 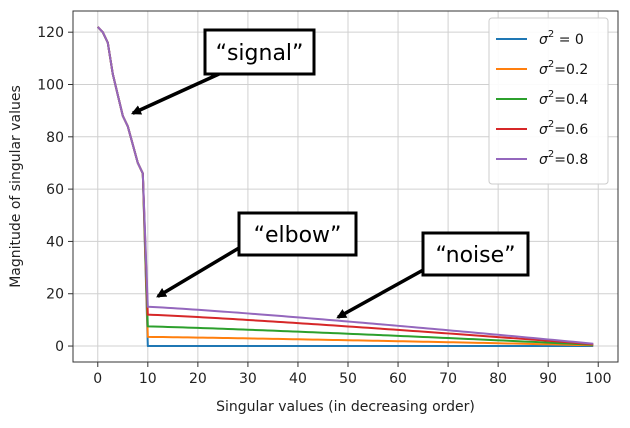 I want to click on x-tick-label: 70, so click(x=448, y=379).